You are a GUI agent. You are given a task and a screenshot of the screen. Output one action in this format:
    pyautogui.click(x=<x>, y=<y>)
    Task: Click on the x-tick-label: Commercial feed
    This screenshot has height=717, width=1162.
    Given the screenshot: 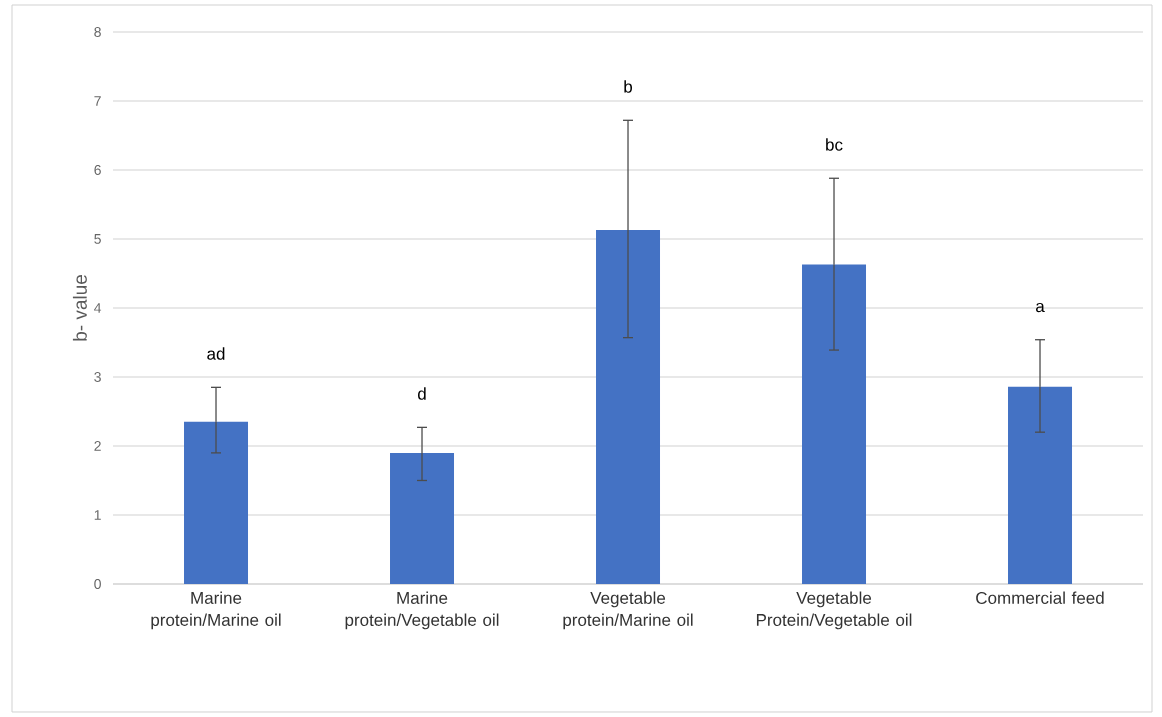 What is the action you would take?
    pyautogui.click(x=1040, y=597)
    